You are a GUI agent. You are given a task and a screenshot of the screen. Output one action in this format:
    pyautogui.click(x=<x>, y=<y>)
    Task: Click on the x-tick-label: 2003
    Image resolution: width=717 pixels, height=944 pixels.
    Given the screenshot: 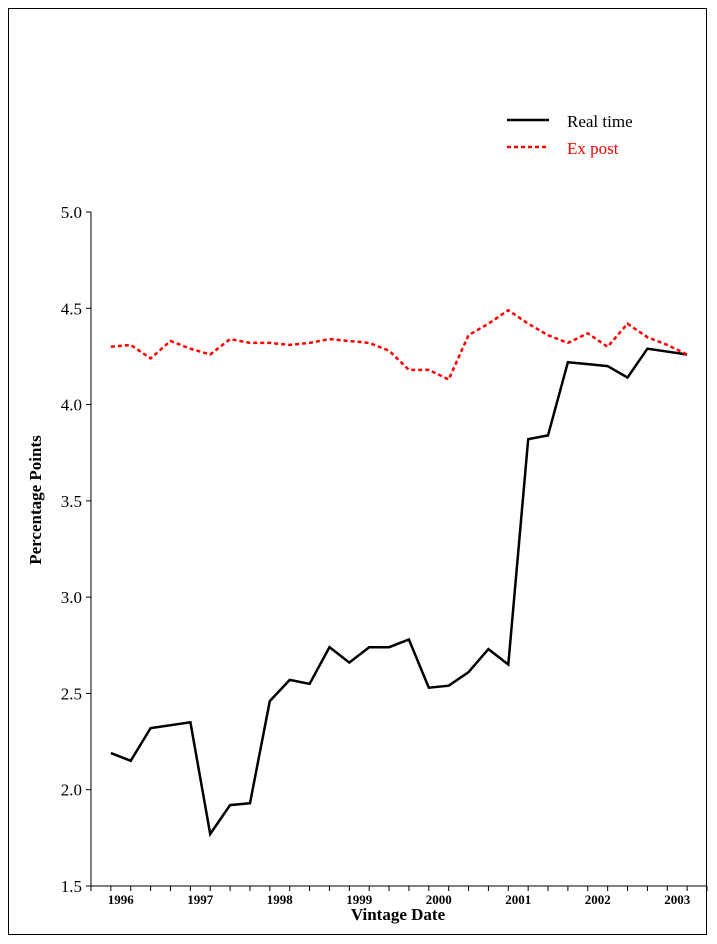 What is the action you would take?
    pyautogui.click(x=677, y=899)
    